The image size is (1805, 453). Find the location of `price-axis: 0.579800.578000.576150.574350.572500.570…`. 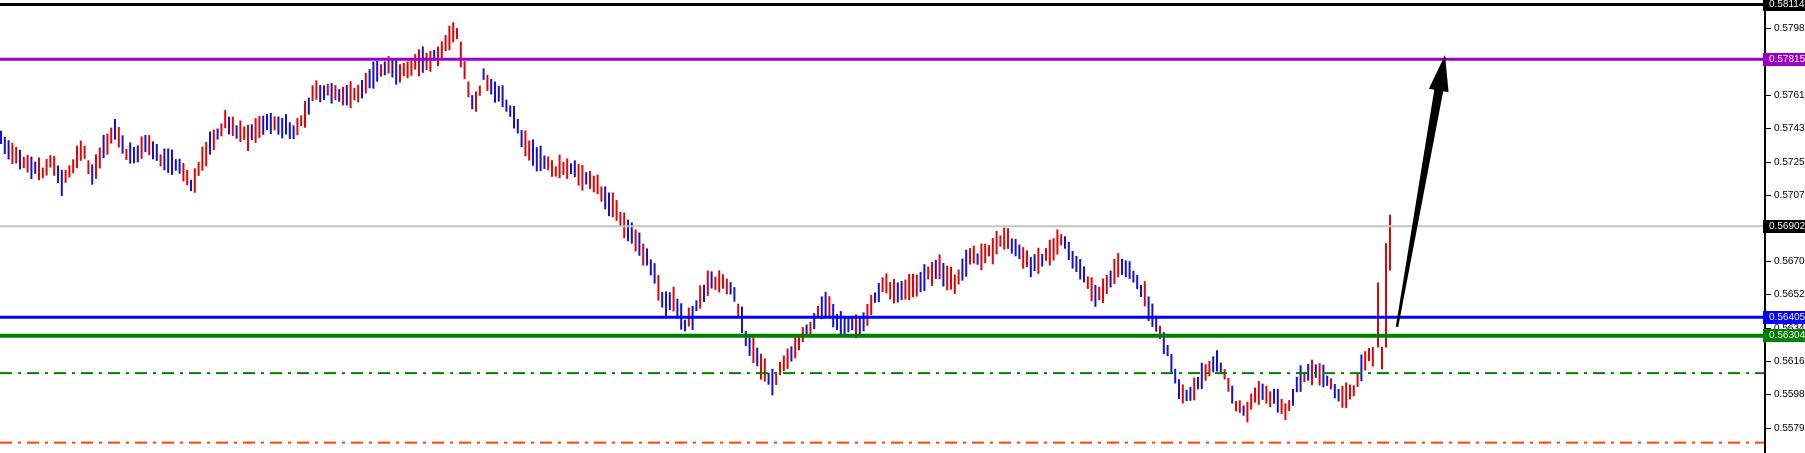

price-axis: 0.579800.578000.576150.574350.572500.570… is located at coordinates (1784, 226).